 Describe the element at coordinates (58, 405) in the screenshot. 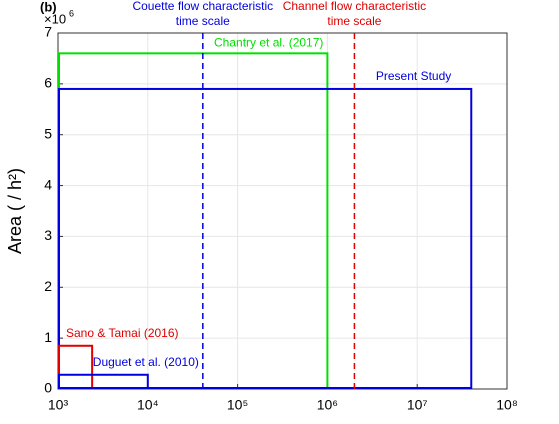

I see `x-tick-label: 10³` at that location.